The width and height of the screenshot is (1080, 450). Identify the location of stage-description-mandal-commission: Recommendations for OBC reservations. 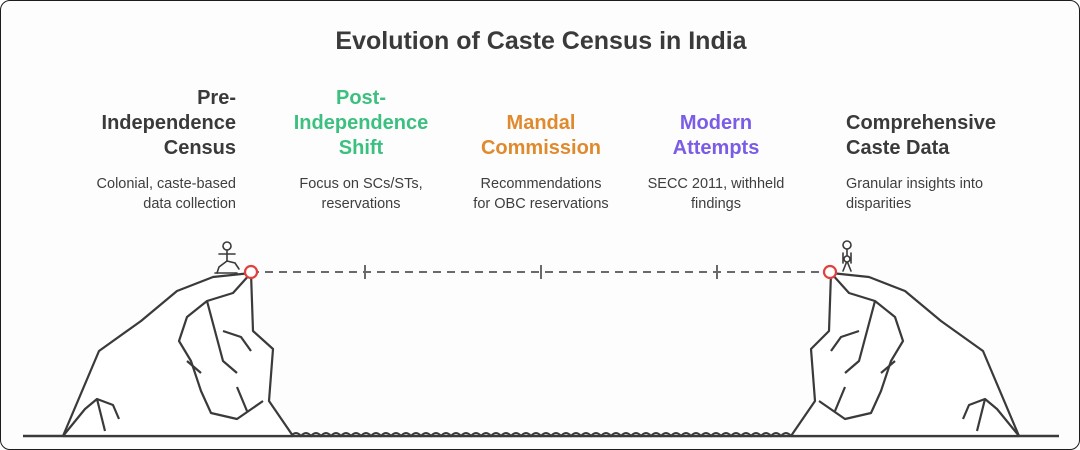
(541, 194).